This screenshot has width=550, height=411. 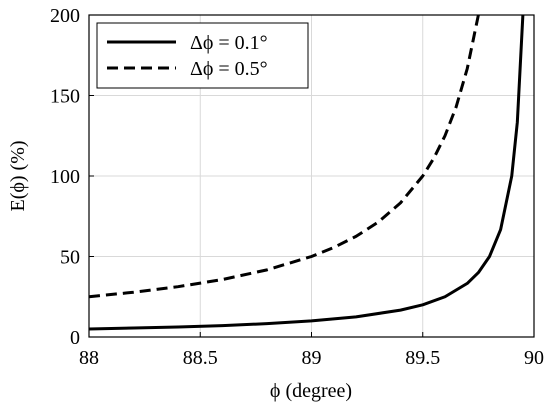 I want to click on x-tick-label: 89, so click(x=312, y=358).